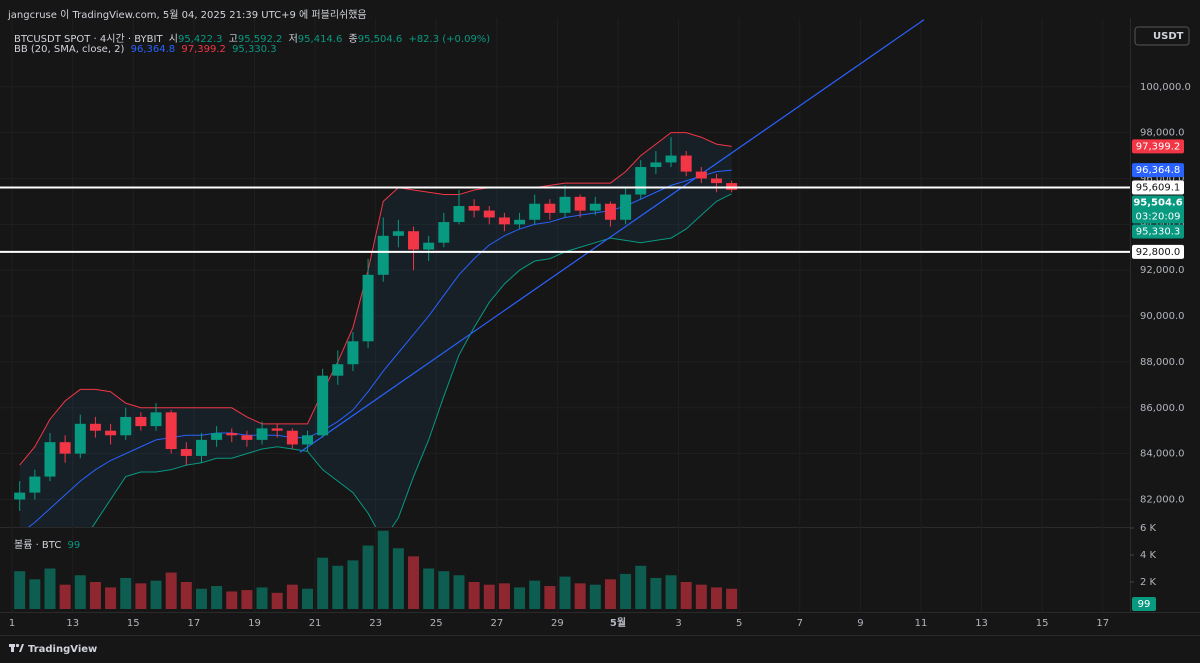  Describe the element at coordinates (16, 647) in the screenshot. I see `logo` at that location.